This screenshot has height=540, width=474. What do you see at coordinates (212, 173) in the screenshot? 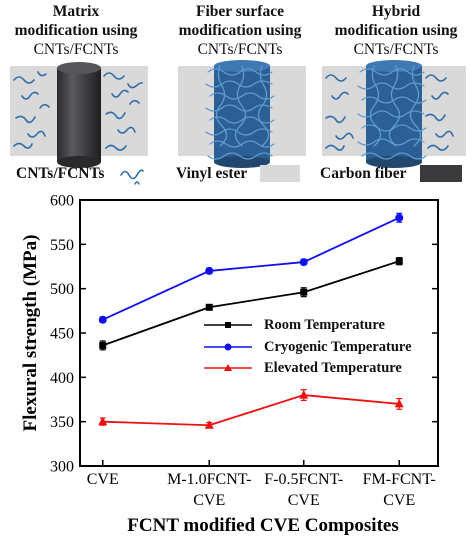
I see `legend-vinyl-ester-label: Vinyl ester` at bounding box center [212, 173].